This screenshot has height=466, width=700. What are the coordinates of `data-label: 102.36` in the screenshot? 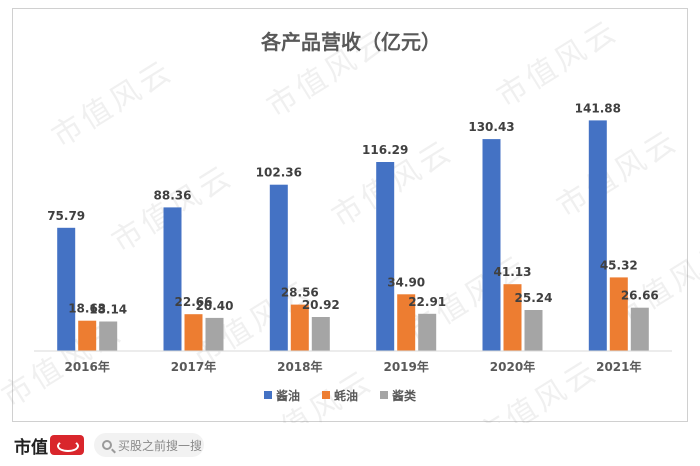 It's located at (279, 173).